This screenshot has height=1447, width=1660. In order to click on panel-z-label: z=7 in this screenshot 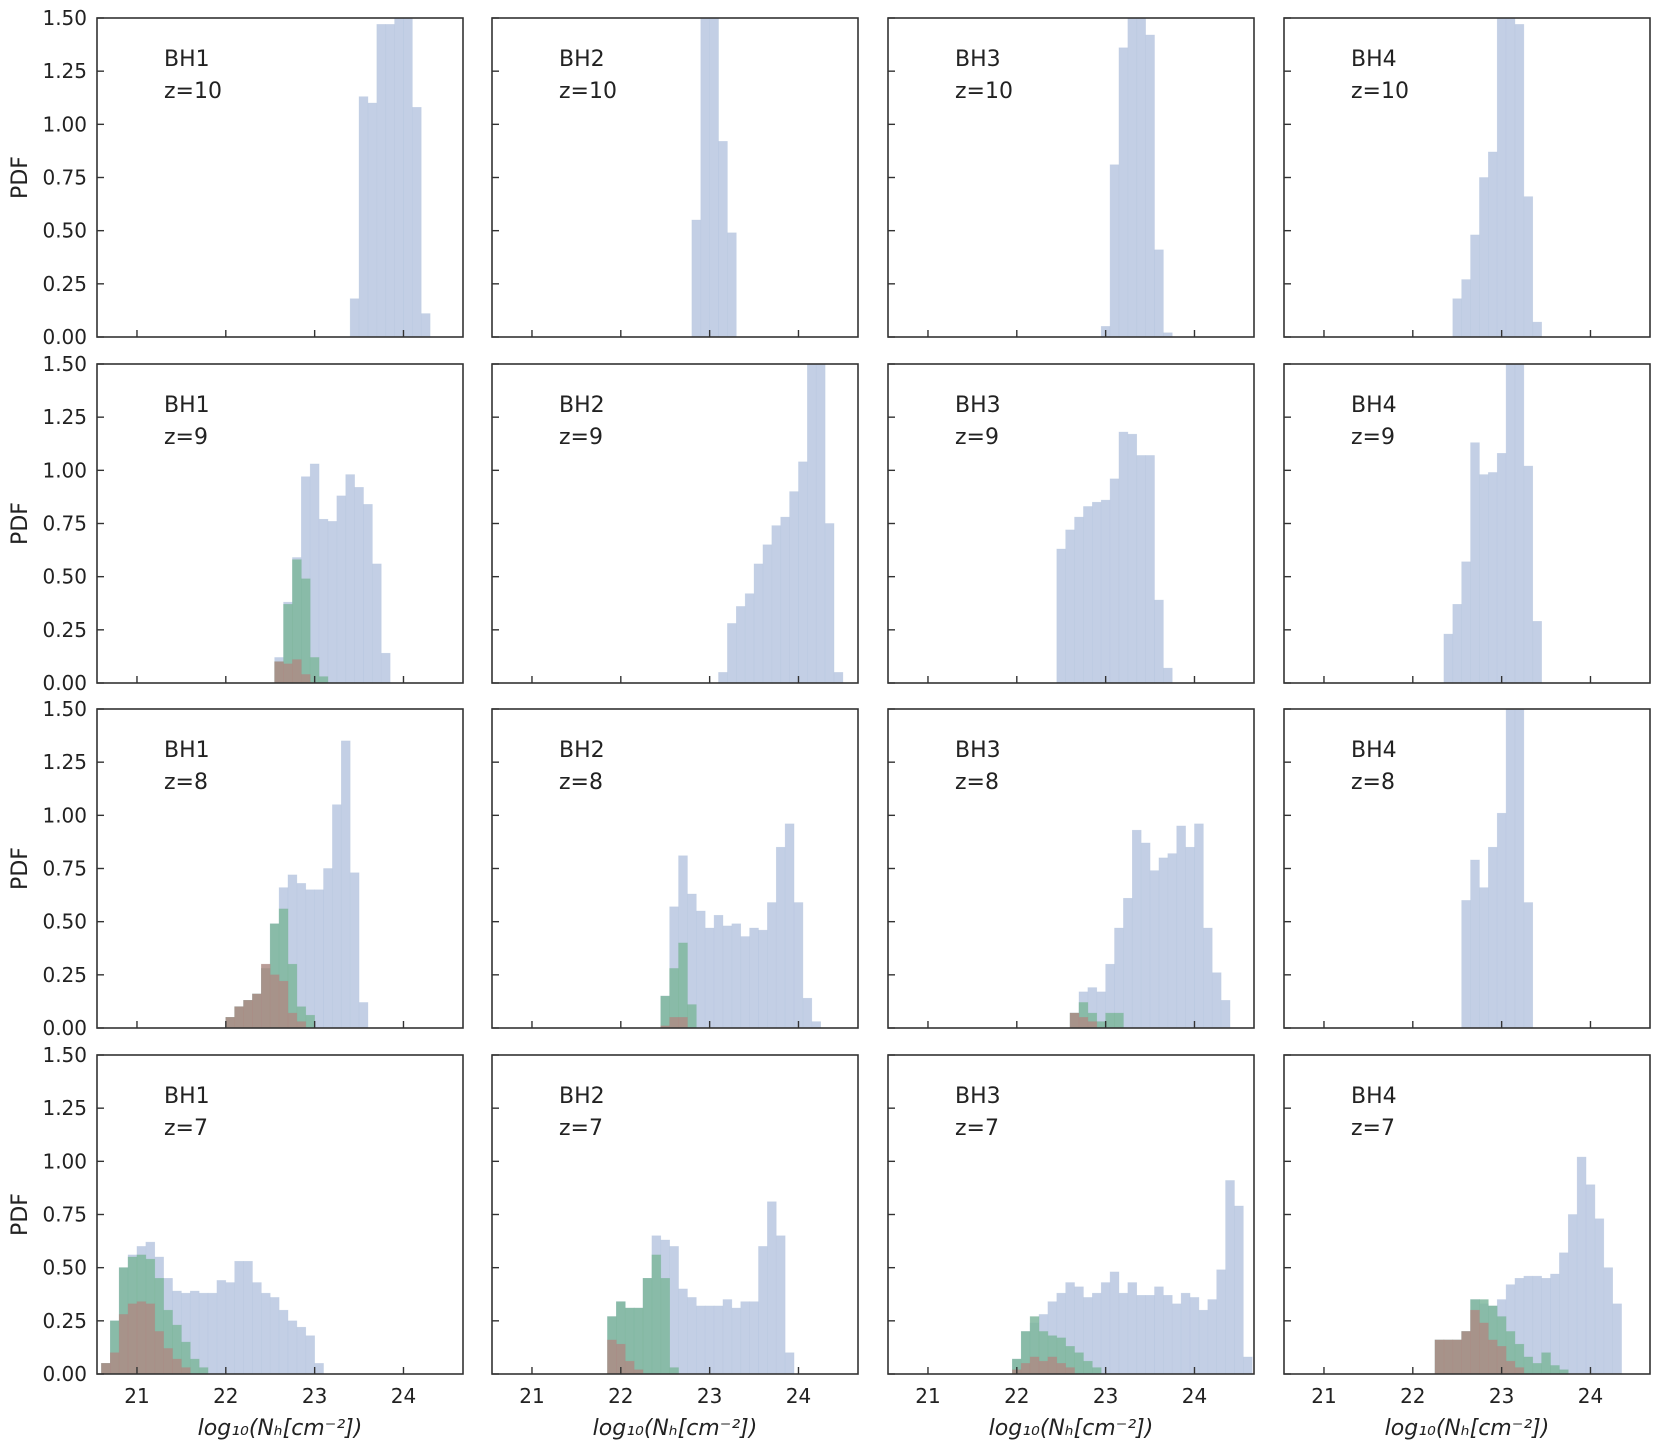, I will do `click(1373, 1128)`.